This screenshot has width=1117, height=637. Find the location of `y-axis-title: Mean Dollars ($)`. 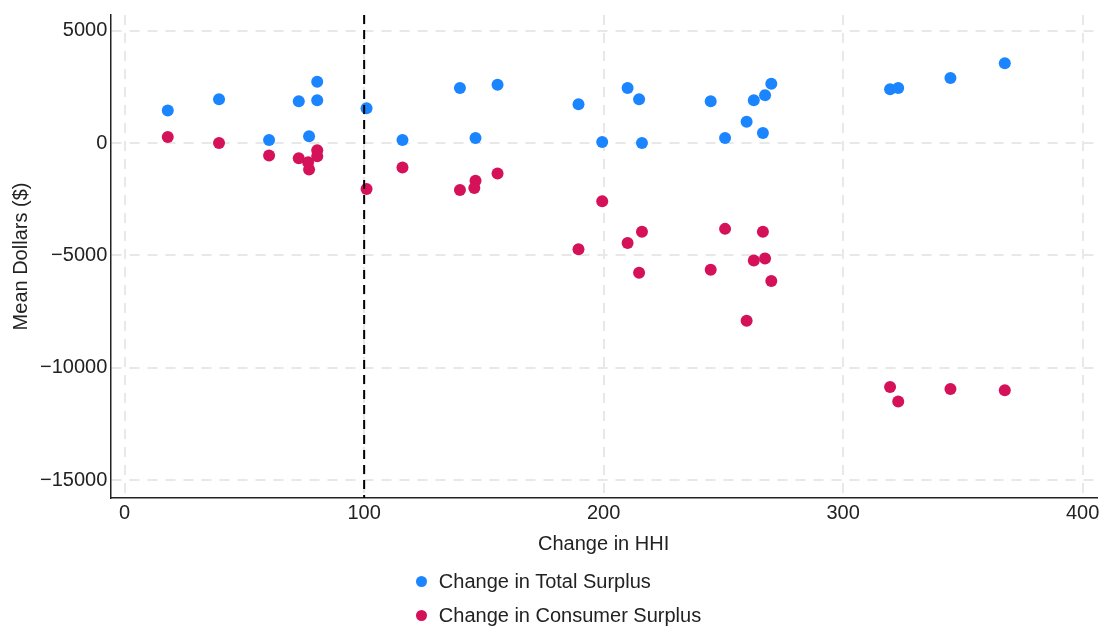

y-axis-title: Mean Dollars ($) is located at coordinates (19, 256).